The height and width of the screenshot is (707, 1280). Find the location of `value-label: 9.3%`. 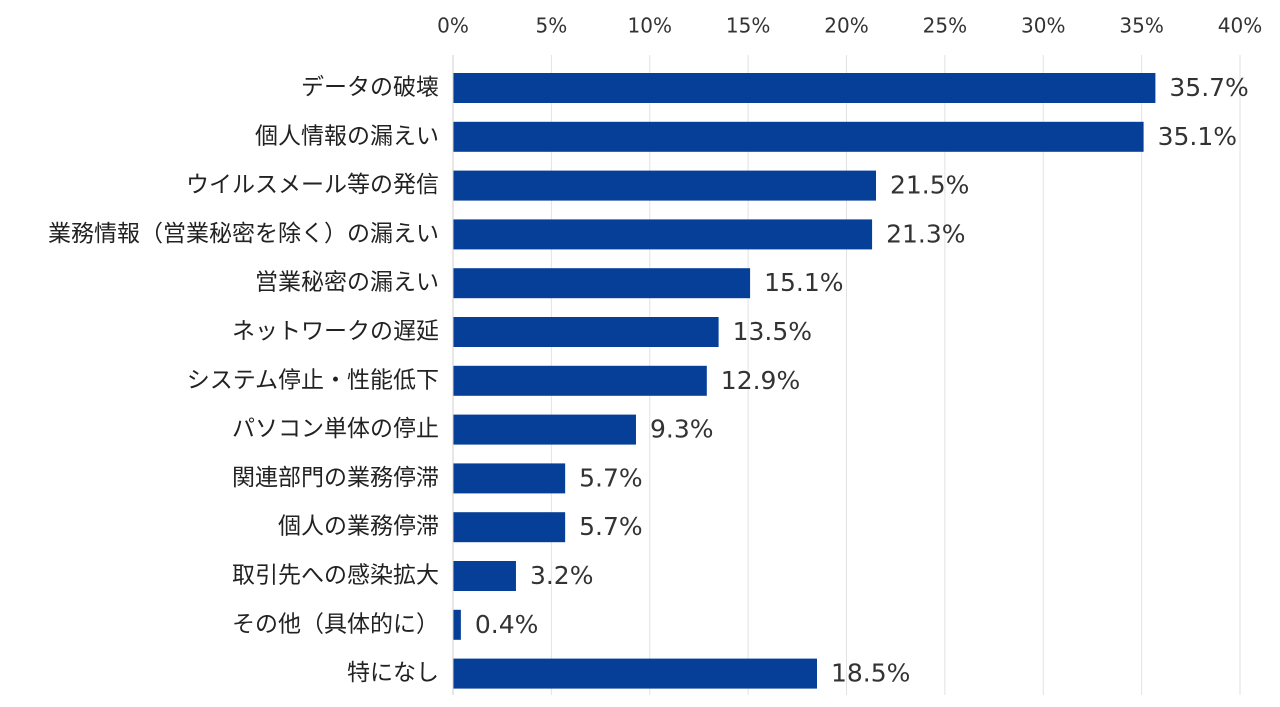

value-label: 9.3% is located at coordinates (682, 429).